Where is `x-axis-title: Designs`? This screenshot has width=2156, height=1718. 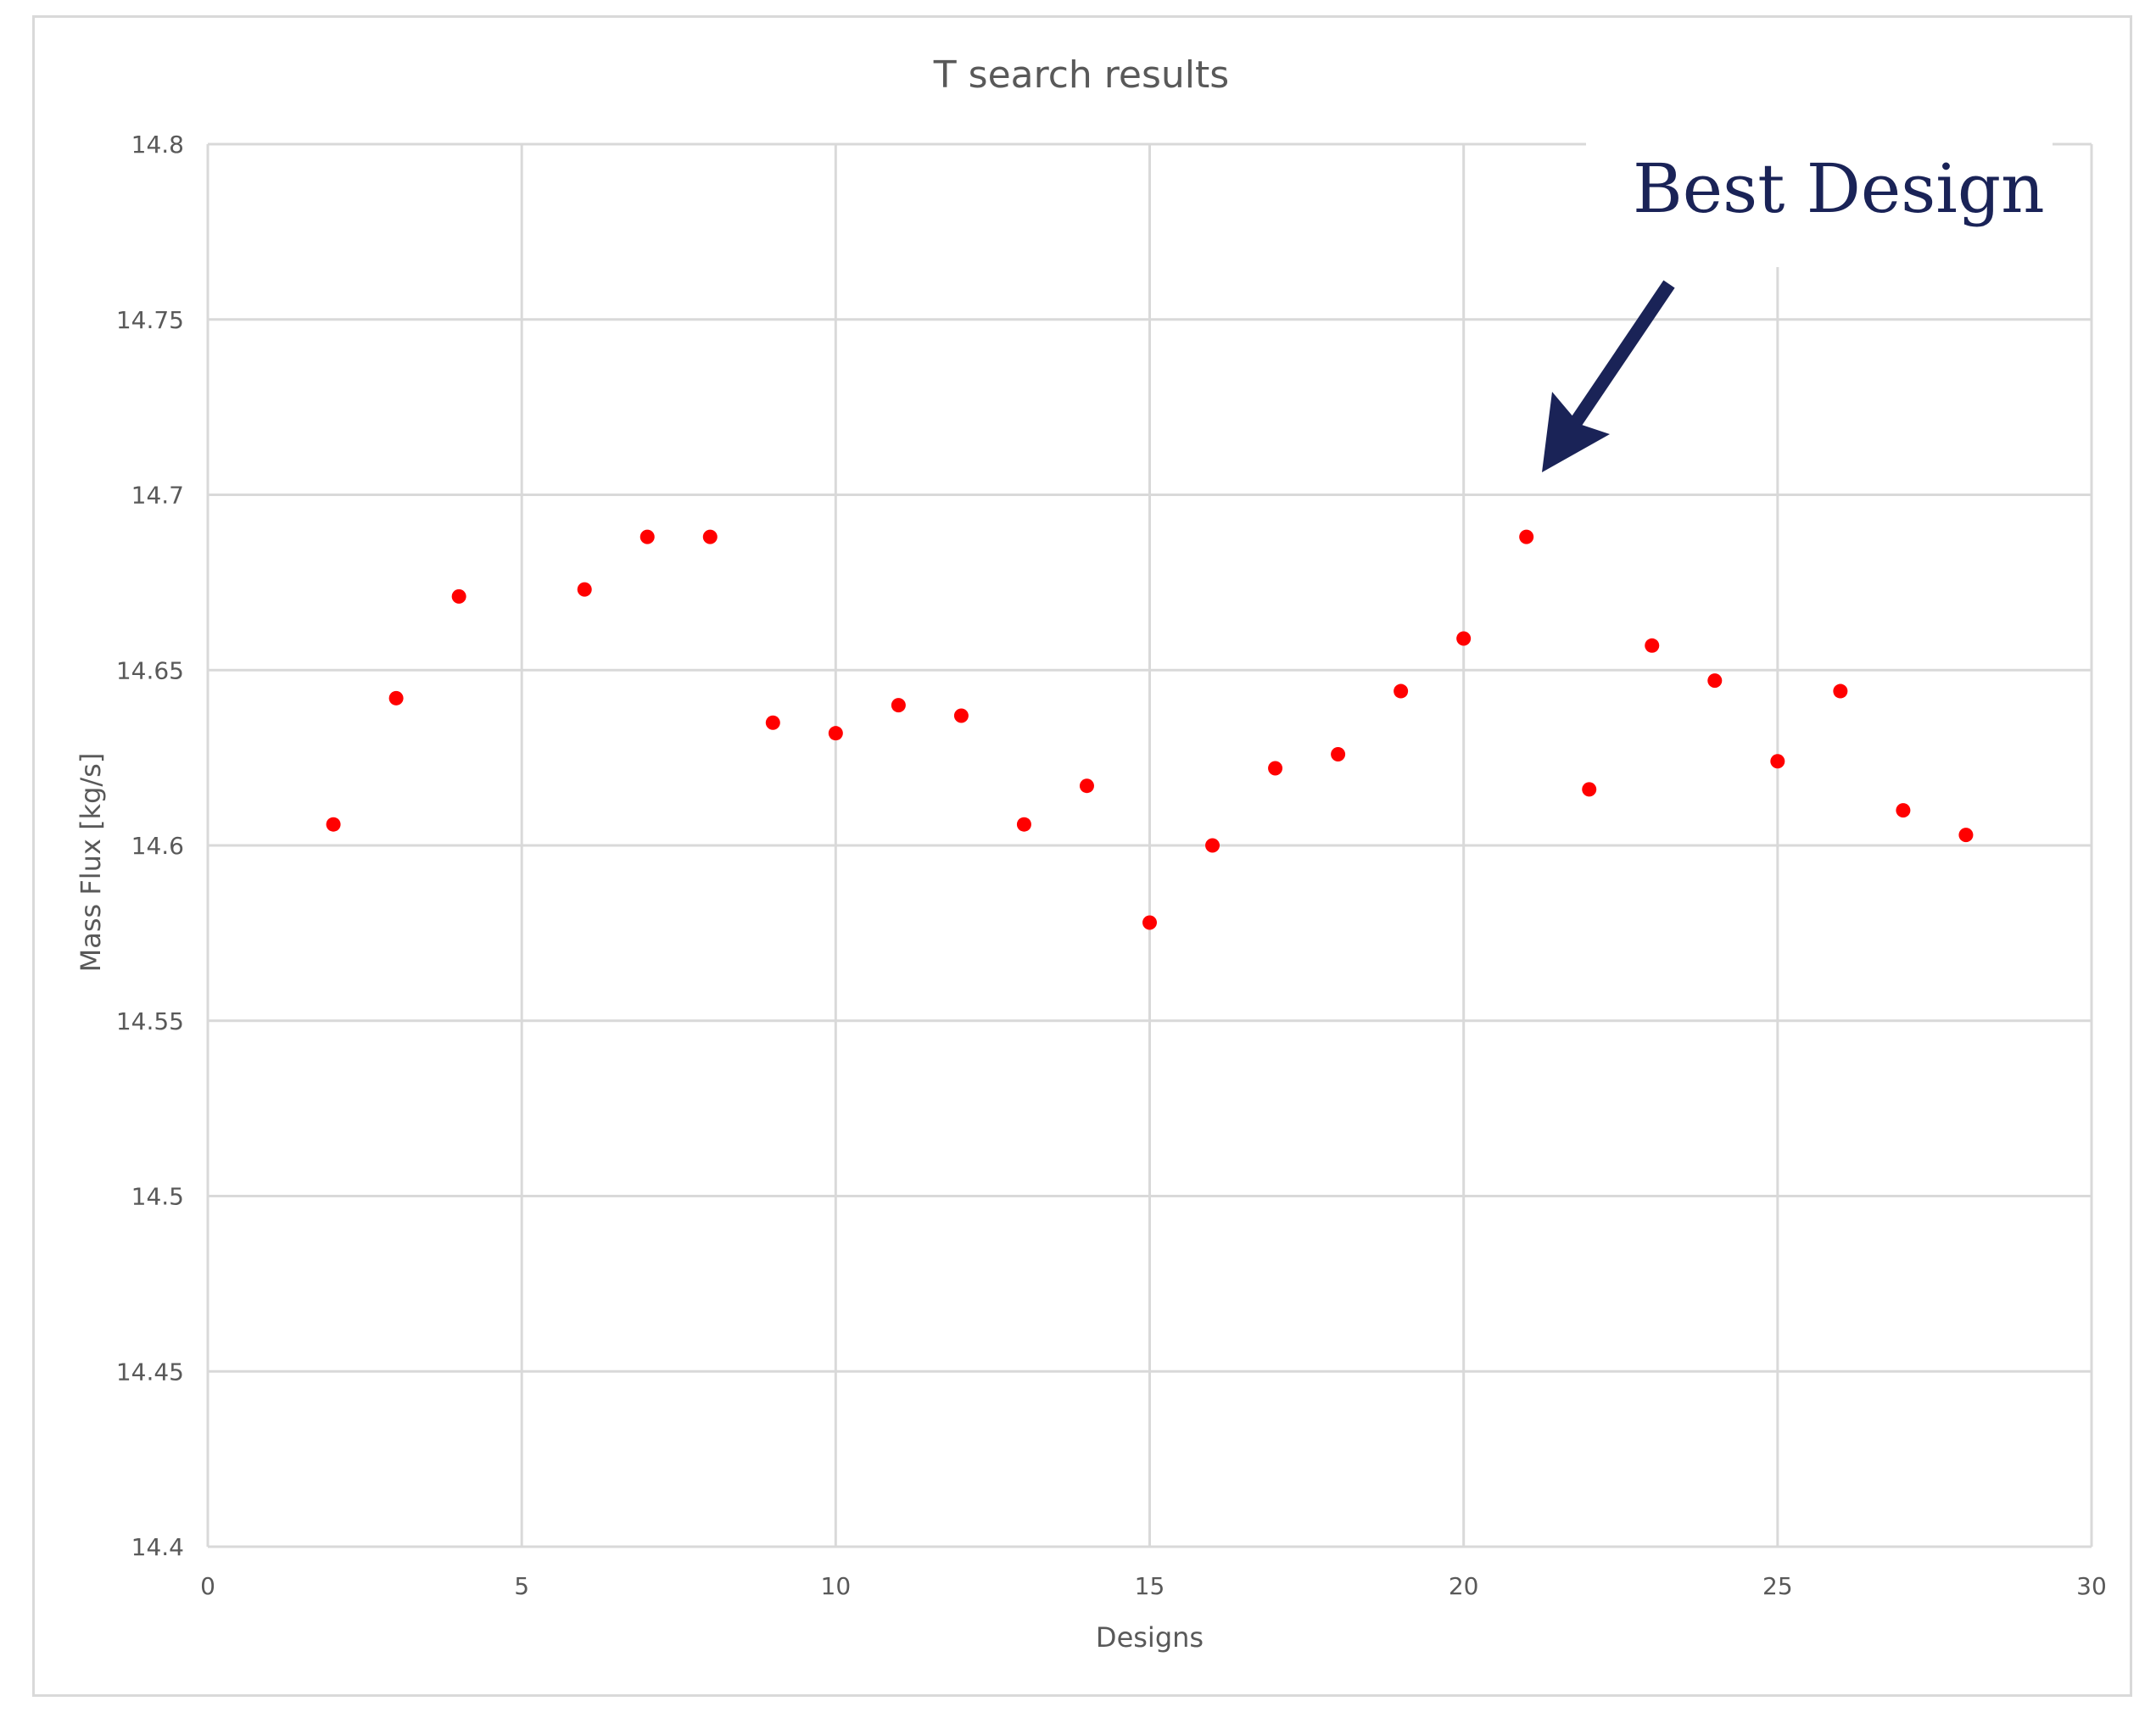 x-axis-title: Designs is located at coordinates (1150, 1637).